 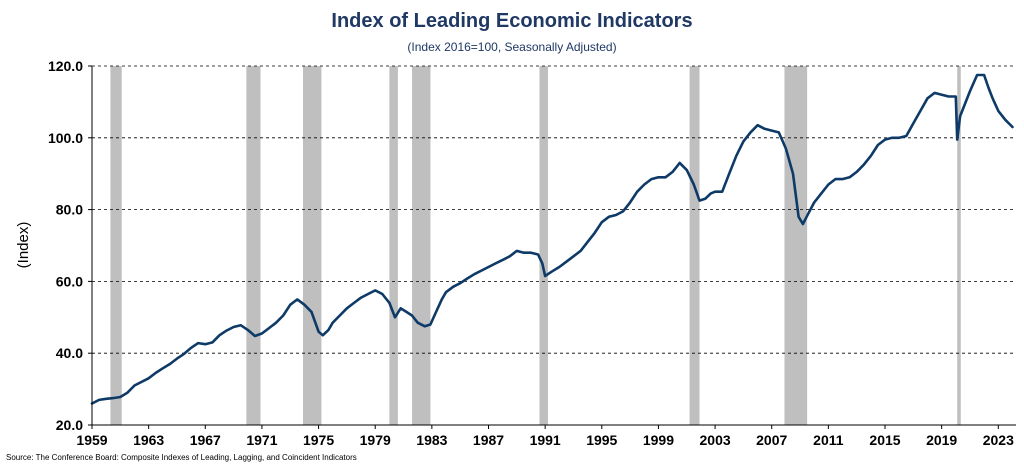 I want to click on y-tick-label: 40.0, so click(x=69, y=353).